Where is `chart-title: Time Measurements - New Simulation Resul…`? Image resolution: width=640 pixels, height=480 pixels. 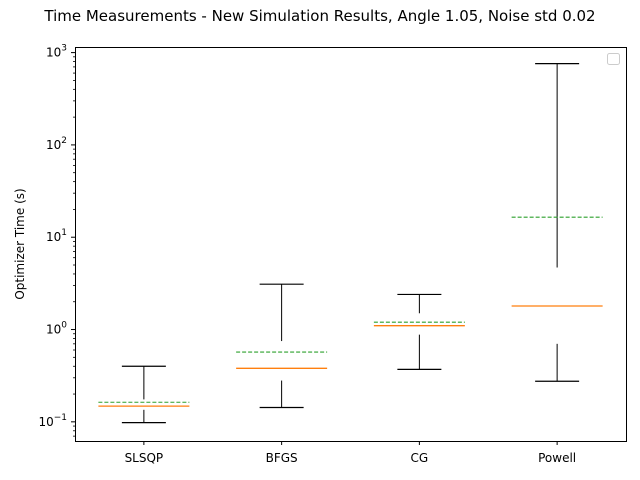
chart-title: Time Measurements - New Simulation Resul… is located at coordinates (319, 16).